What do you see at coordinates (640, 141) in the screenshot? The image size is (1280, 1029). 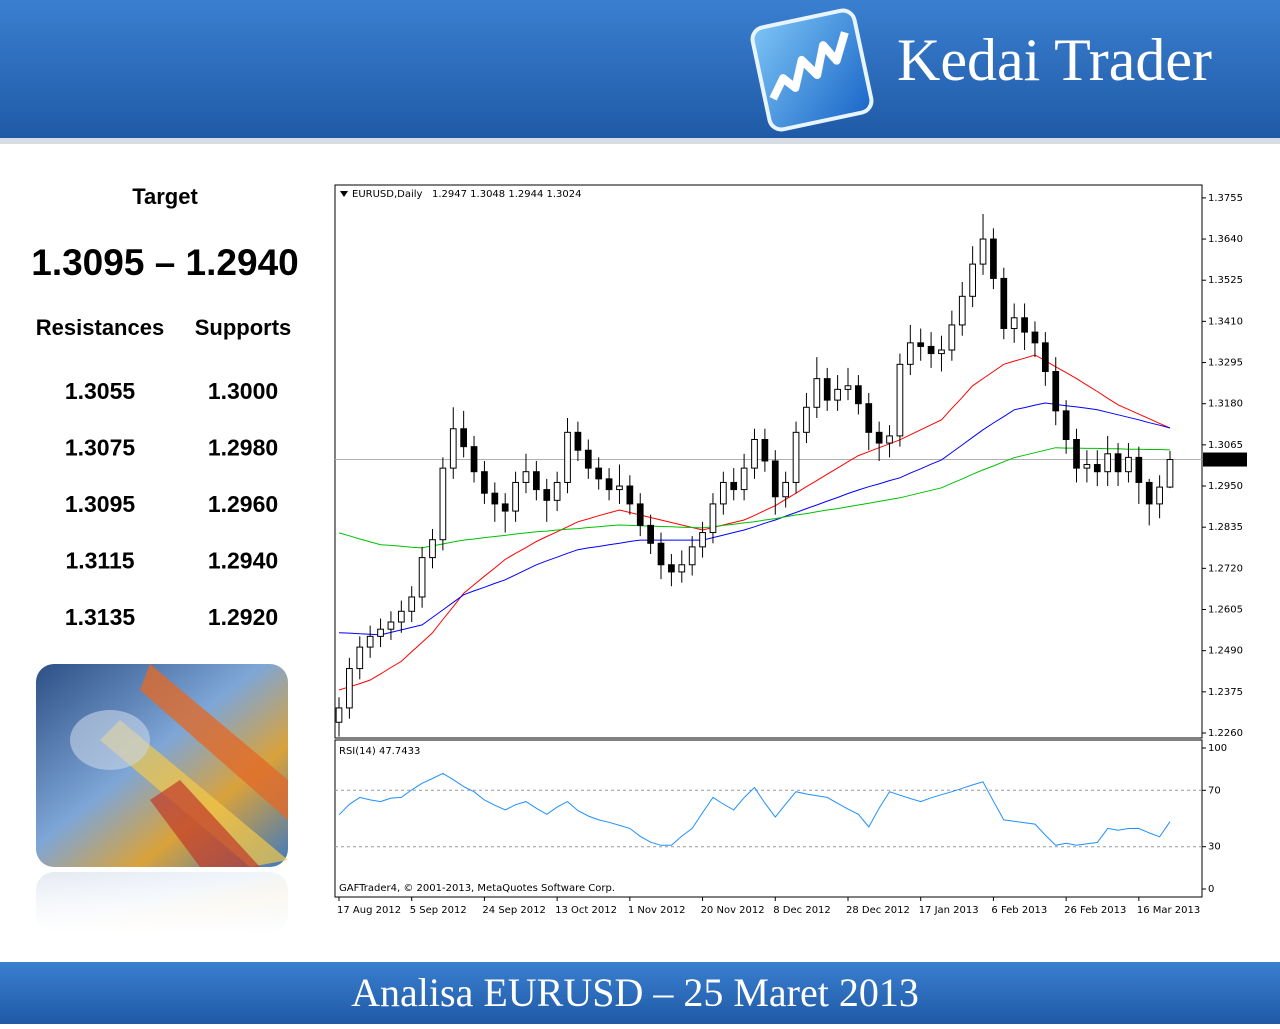 I see `header-shadow` at bounding box center [640, 141].